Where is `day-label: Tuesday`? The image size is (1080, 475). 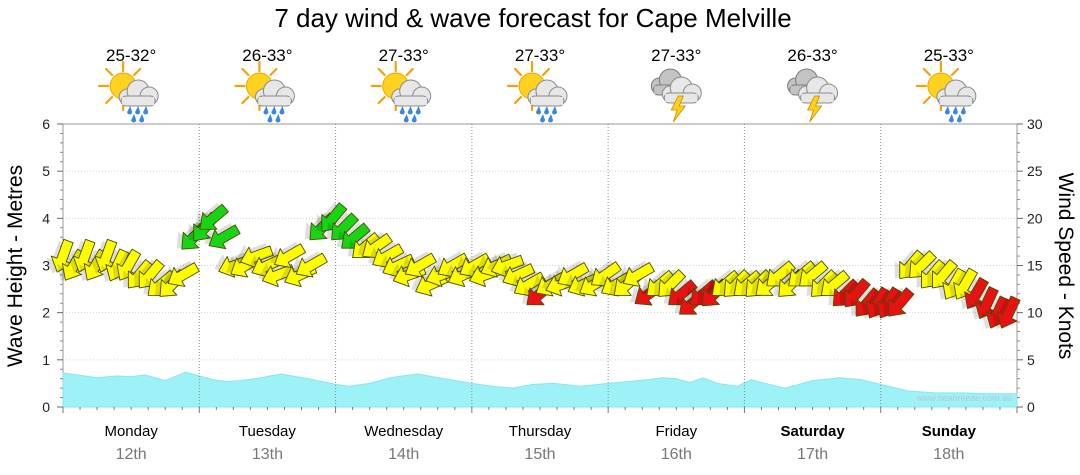
day-label: Tuesday is located at coordinates (267, 431).